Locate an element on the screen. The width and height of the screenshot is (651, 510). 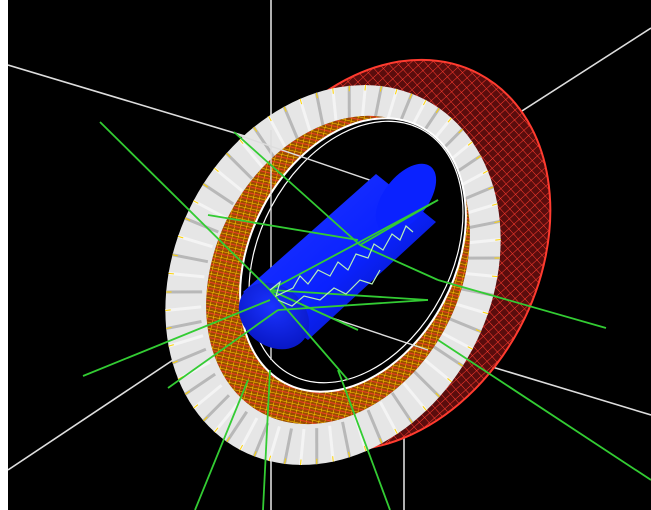
shower-track is located at coordinates (329, 288).